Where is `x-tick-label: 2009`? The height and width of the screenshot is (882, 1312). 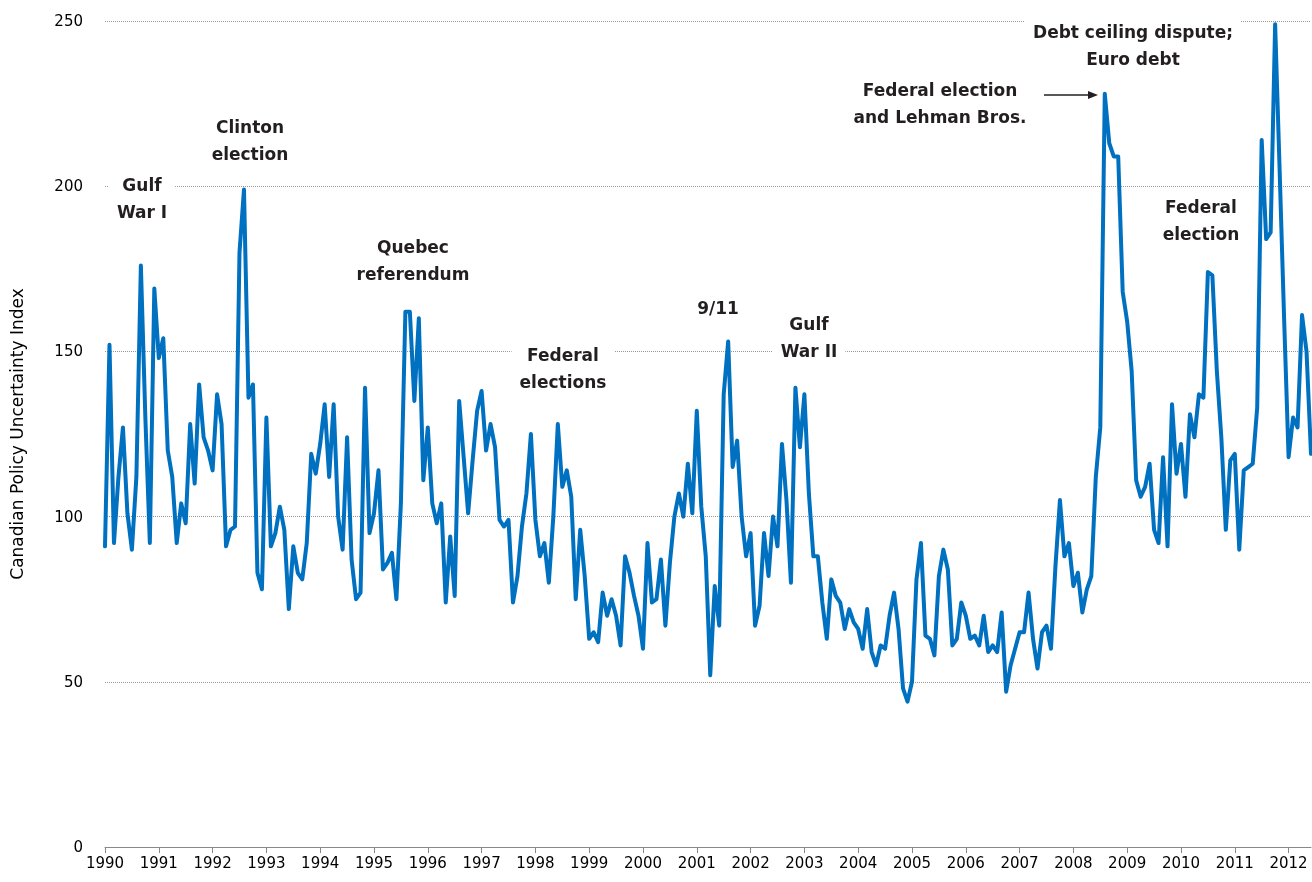
x-tick-label: 2009 is located at coordinates (1127, 862).